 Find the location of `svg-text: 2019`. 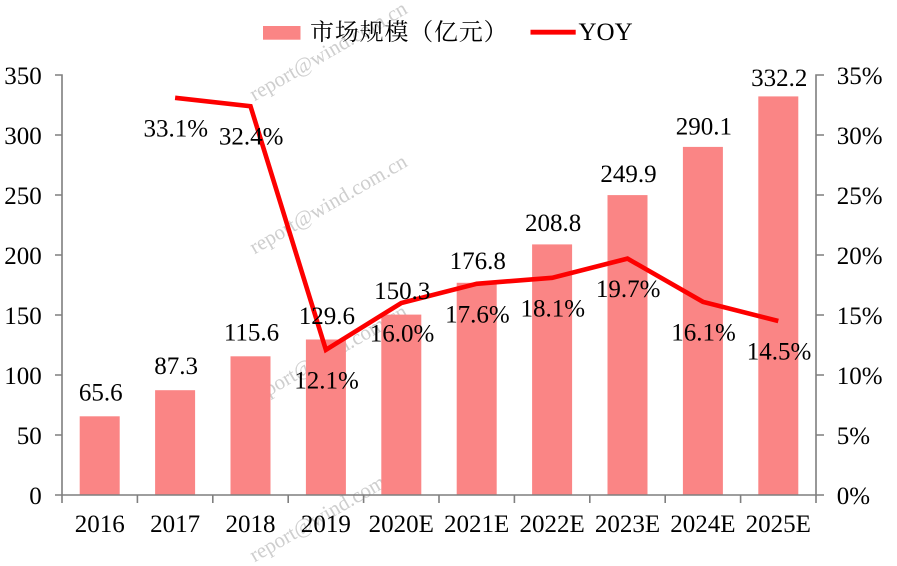

svg-text: 2019 is located at coordinates (326, 524).